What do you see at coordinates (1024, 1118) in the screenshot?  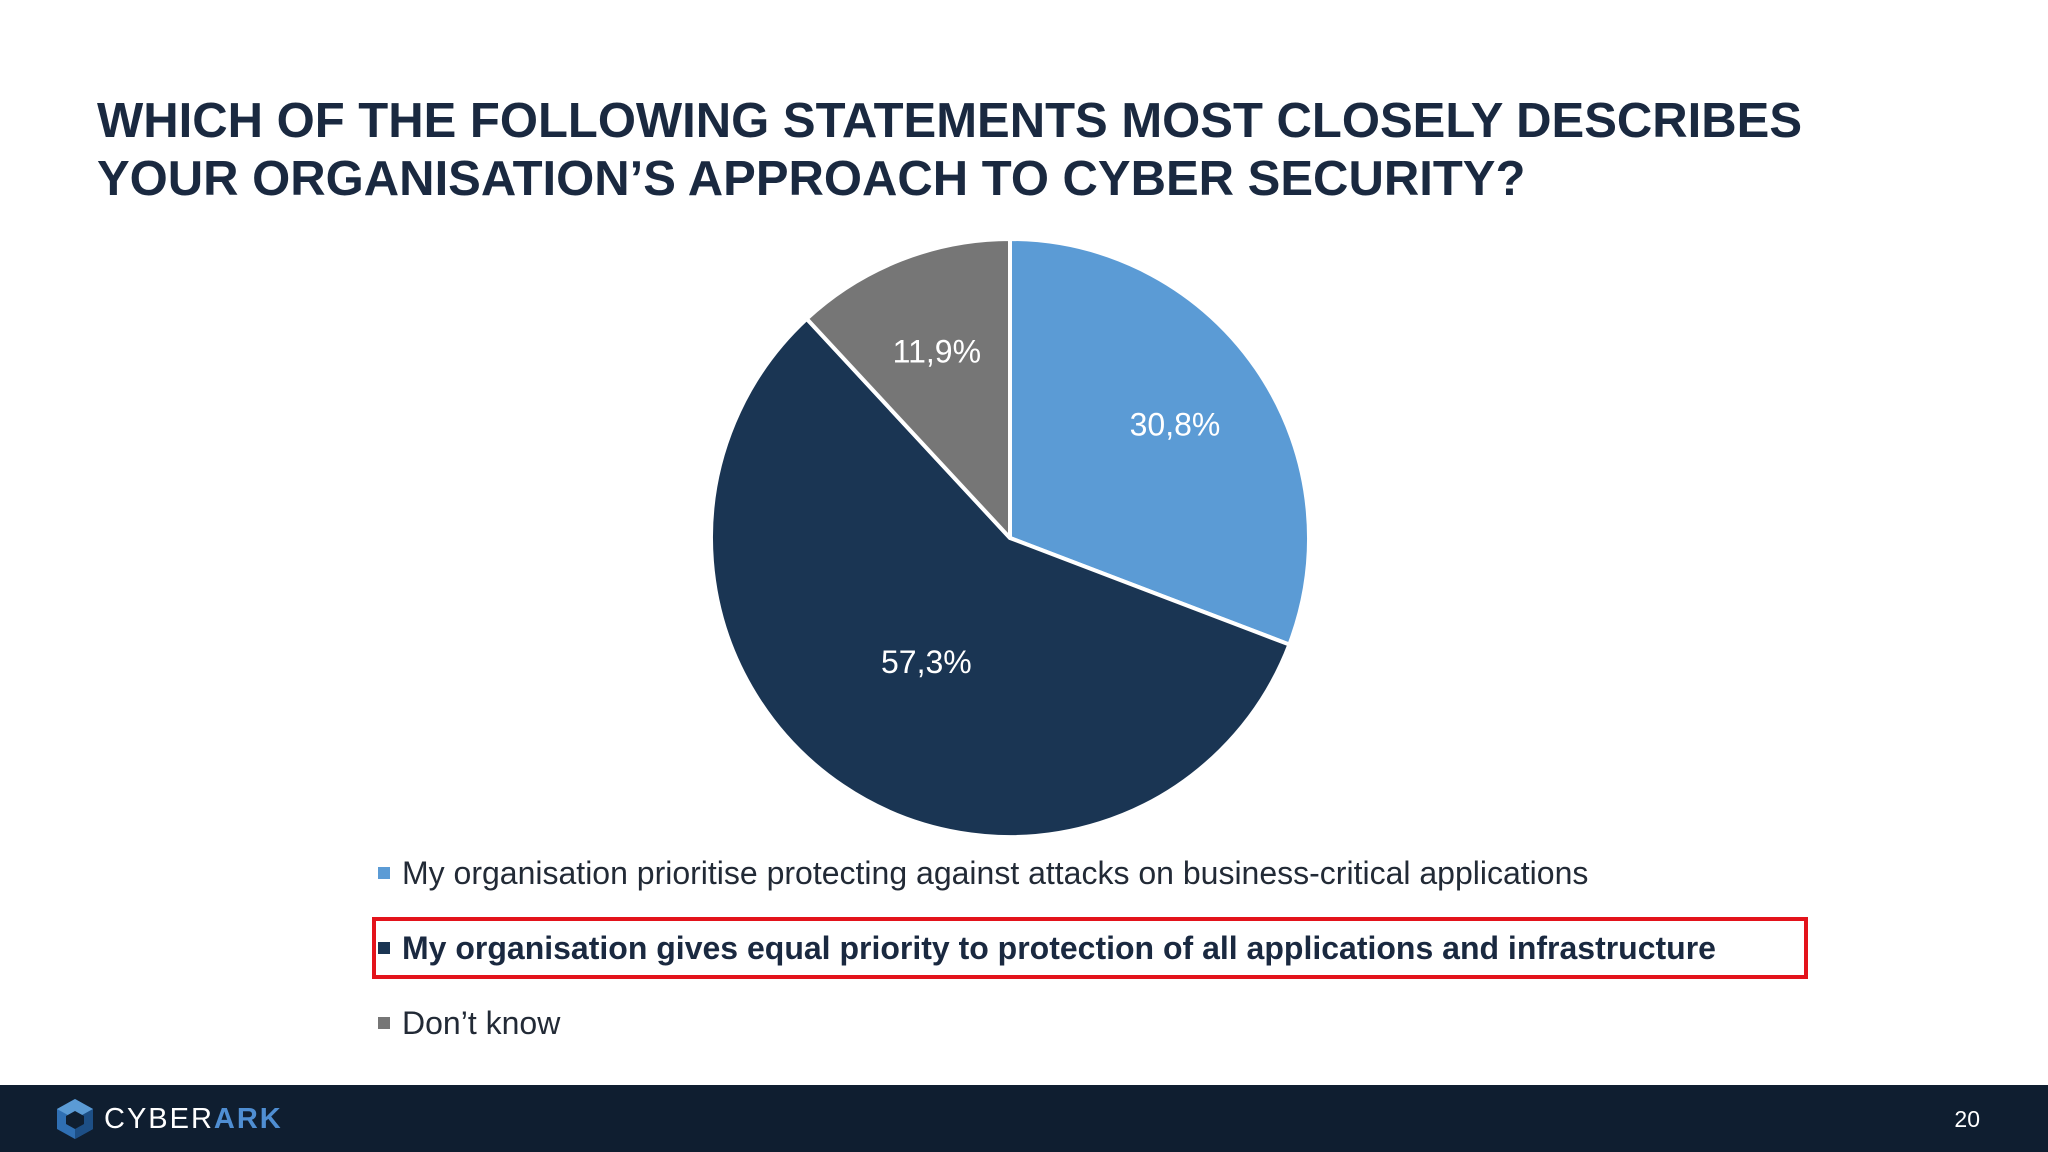 I see `footer-bar: CYBERARK 20` at bounding box center [1024, 1118].